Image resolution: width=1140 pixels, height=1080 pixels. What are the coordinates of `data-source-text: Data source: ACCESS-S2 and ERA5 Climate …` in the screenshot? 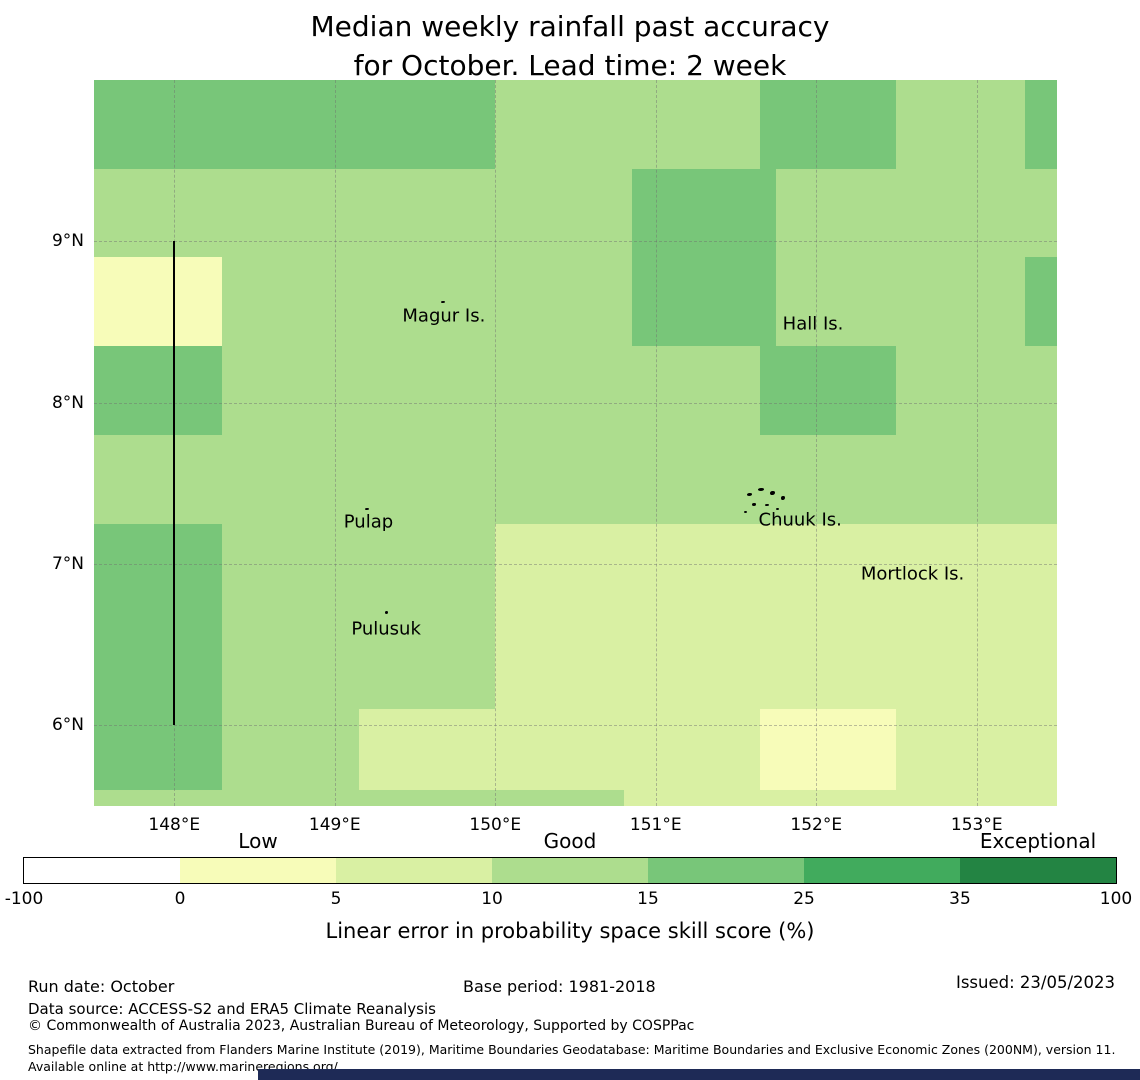 It's located at (232, 1009).